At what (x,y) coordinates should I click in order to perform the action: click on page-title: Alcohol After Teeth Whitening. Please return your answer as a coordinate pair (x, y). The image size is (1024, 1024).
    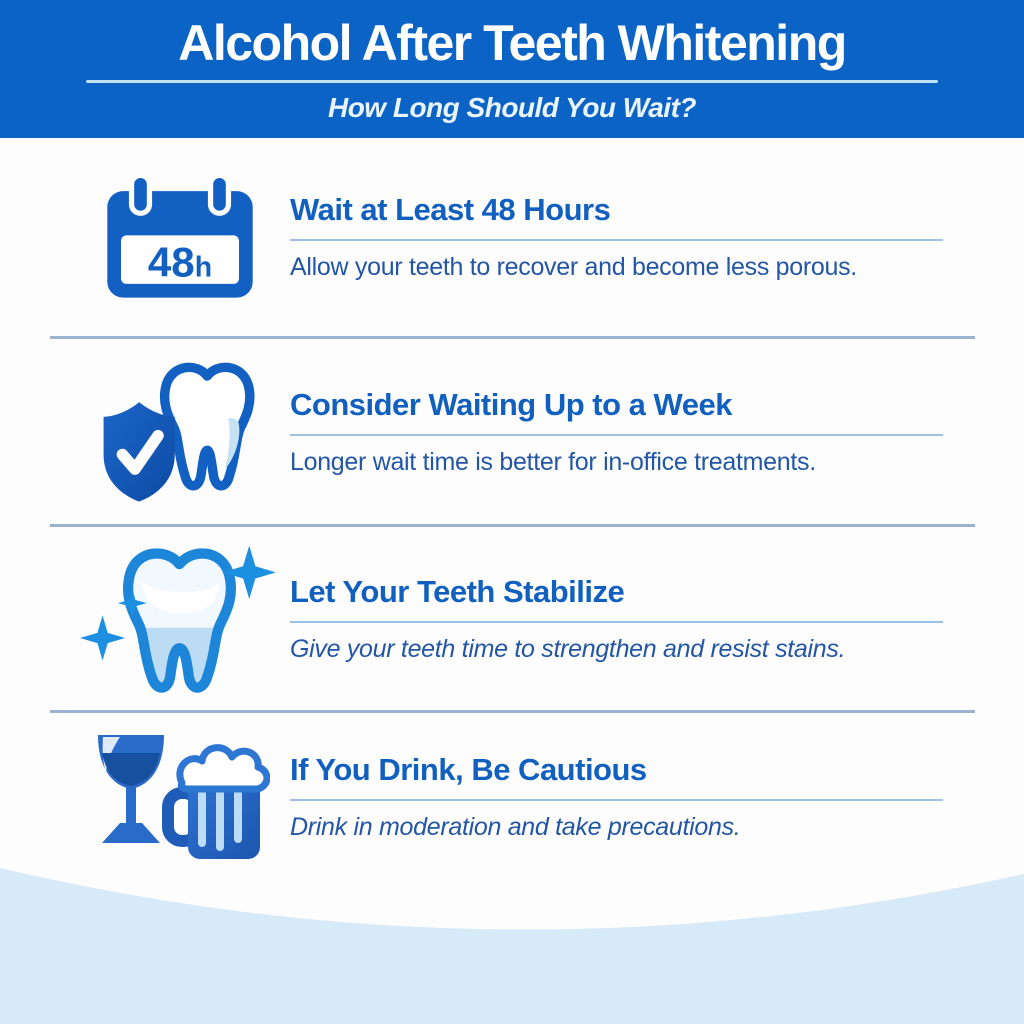
    Looking at the image, I should click on (512, 43).